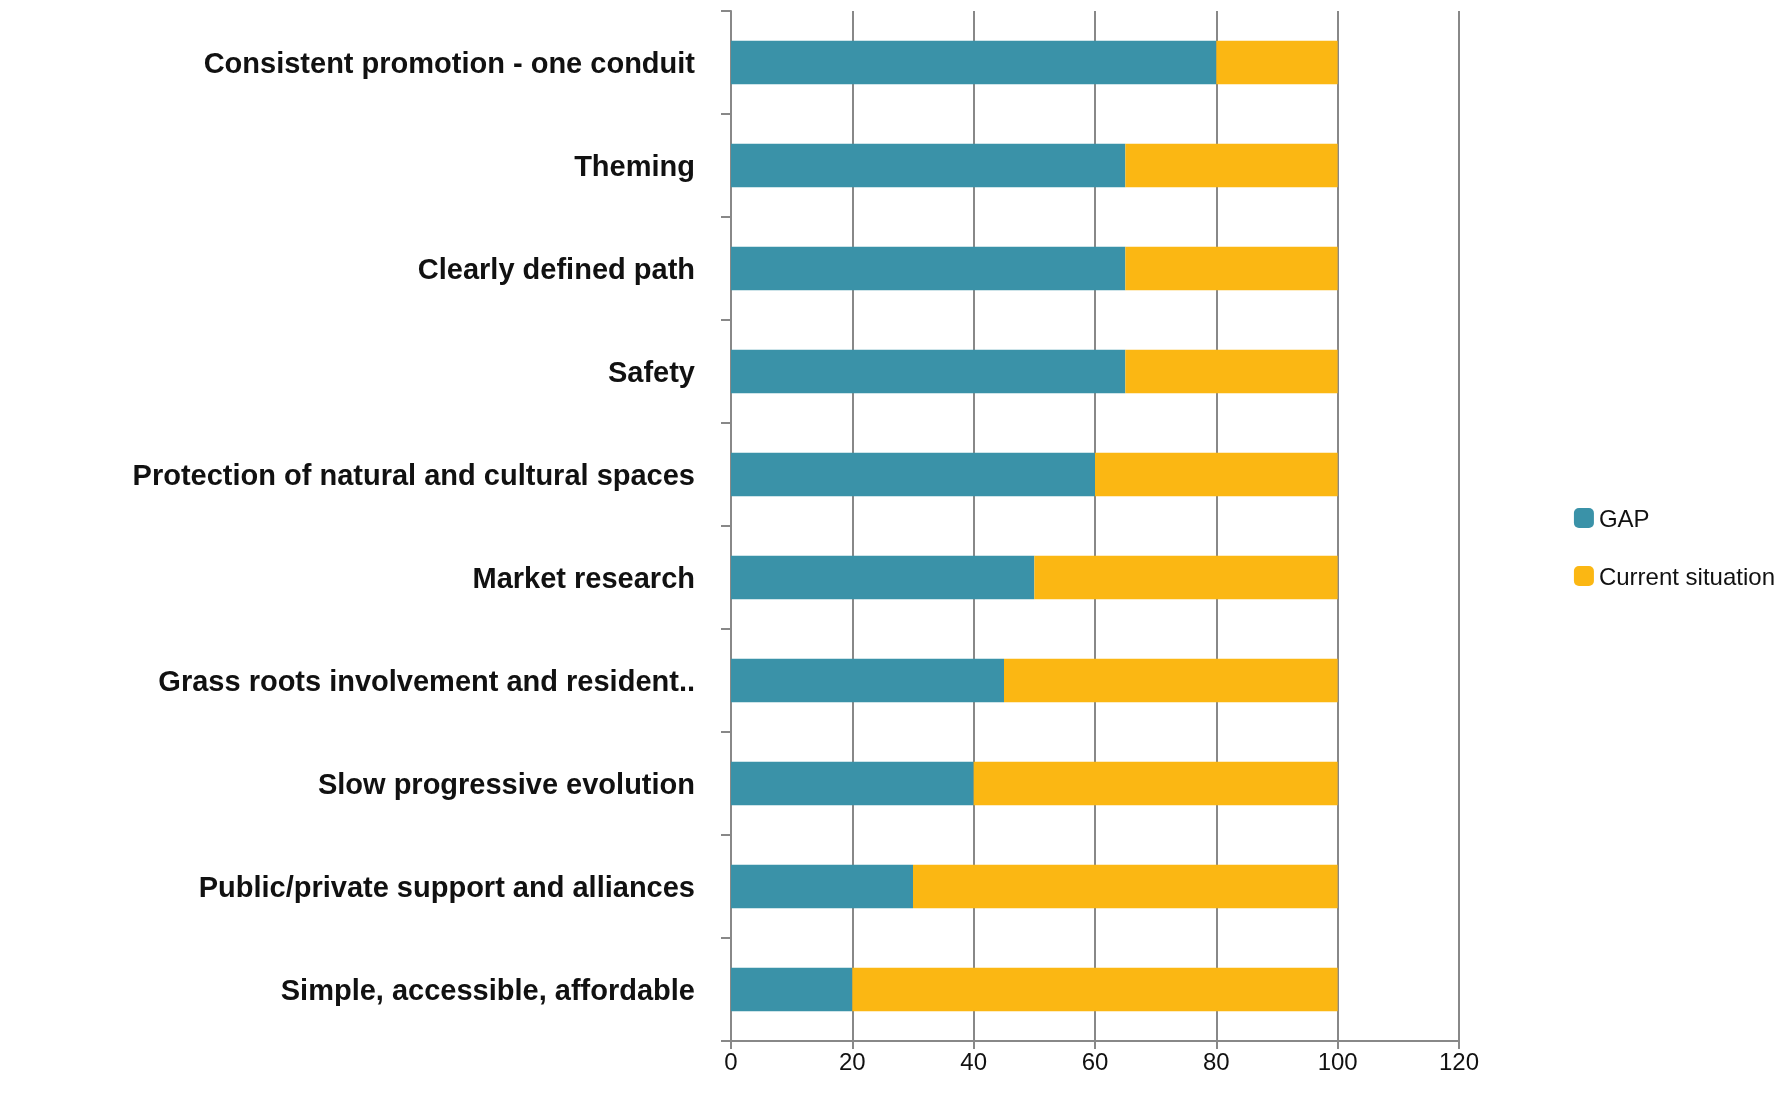 The height and width of the screenshot is (1094, 1790). I want to click on x-tick-label: 120, so click(1459, 1061).